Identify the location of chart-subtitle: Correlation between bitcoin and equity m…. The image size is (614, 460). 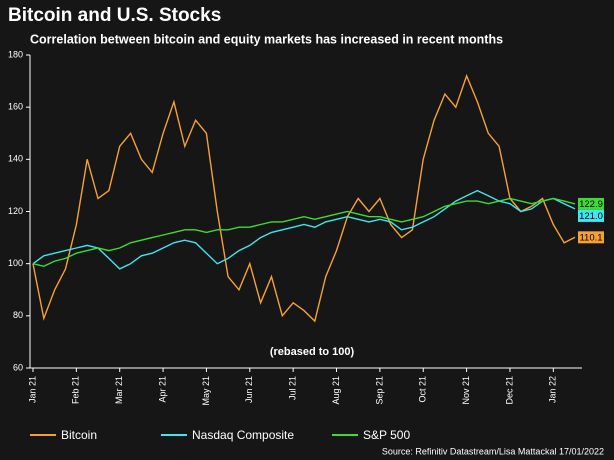
(266, 39).